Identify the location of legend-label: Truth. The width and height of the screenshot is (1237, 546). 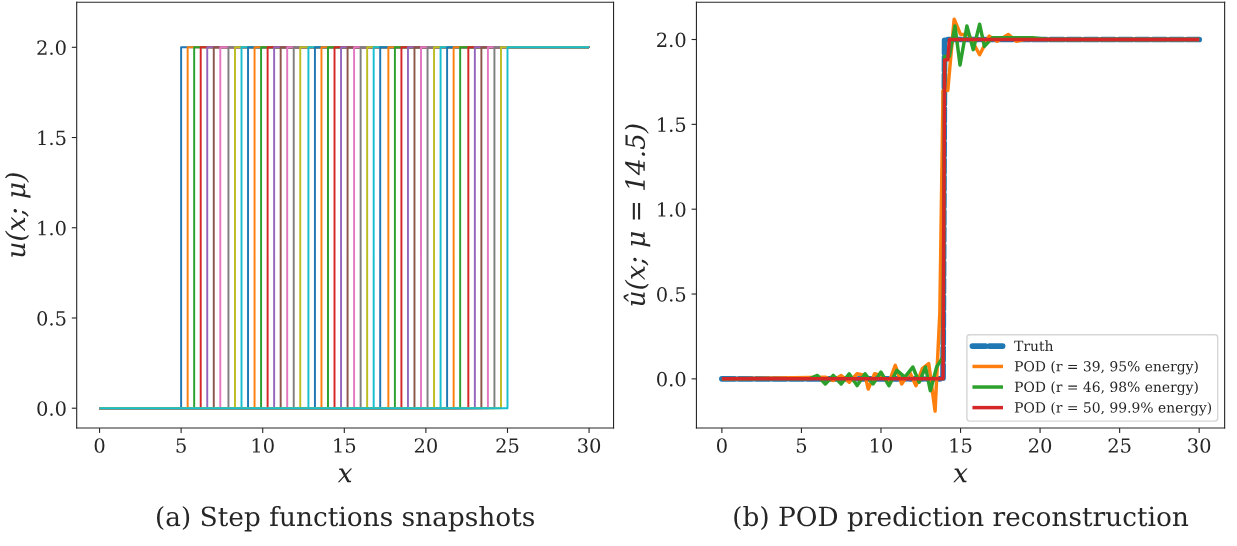
(1034, 346).